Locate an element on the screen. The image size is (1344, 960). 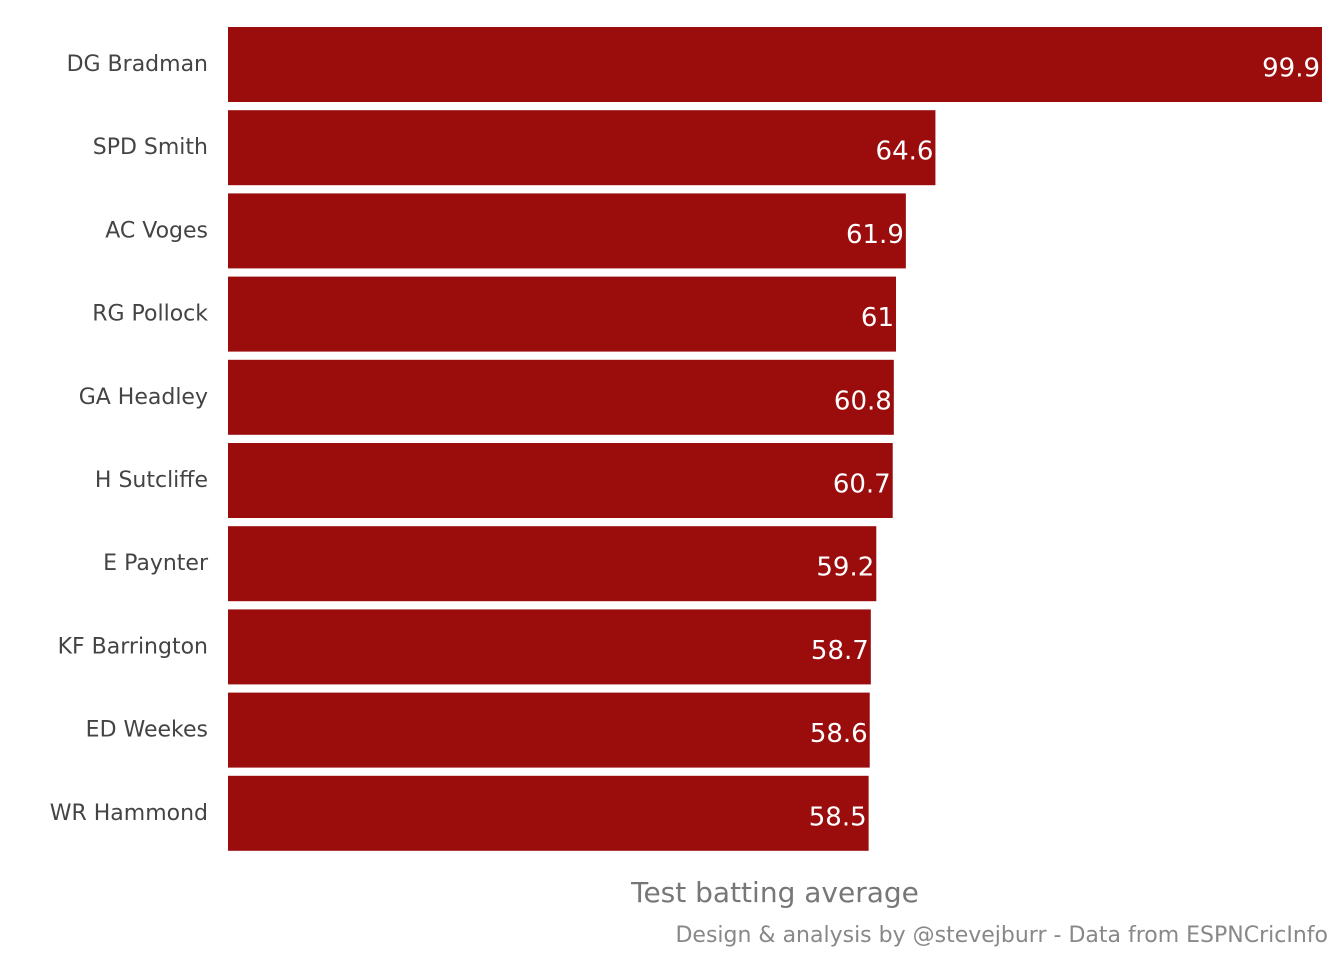
x-axis-title: Test batting average is located at coordinates (774, 892).